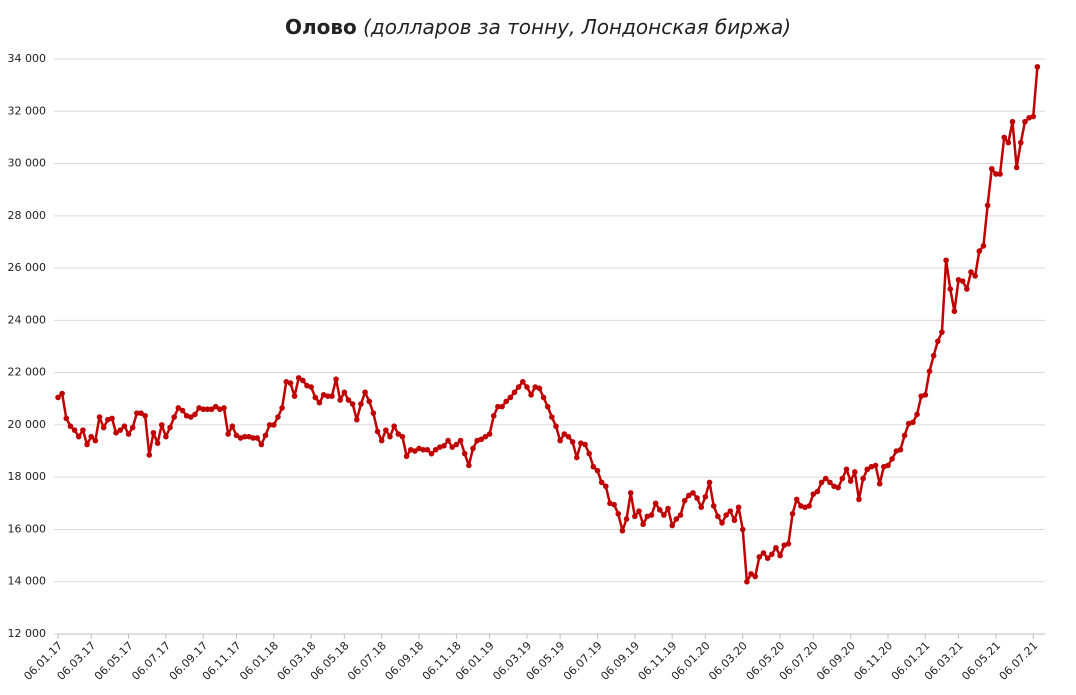 This screenshot has height=695, width=1076. Describe the element at coordinates (27, 528) in the screenshot. I see `y-tick-label: 16 000` at that location.